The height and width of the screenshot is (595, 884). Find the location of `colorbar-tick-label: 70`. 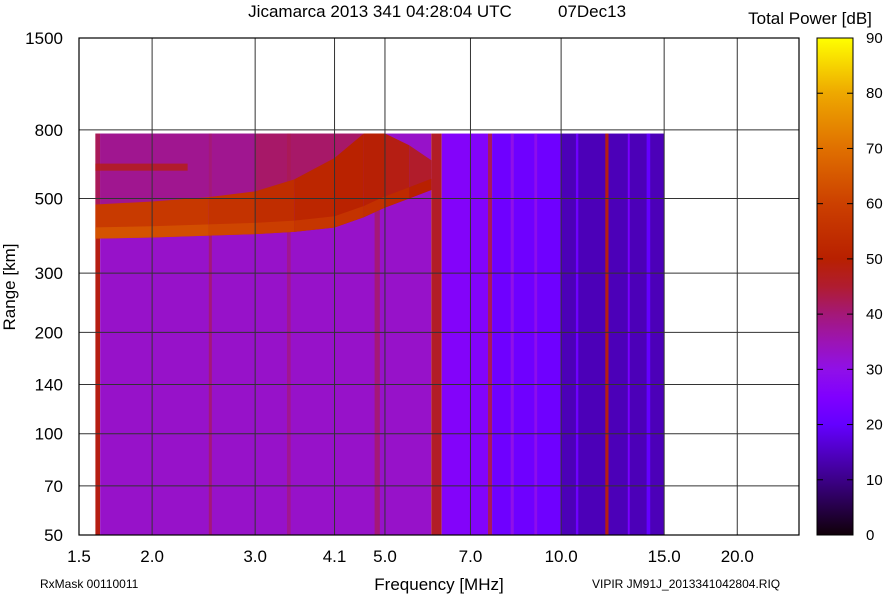

colorbar-tick-label: 70 is located at coordinates (874, 148).